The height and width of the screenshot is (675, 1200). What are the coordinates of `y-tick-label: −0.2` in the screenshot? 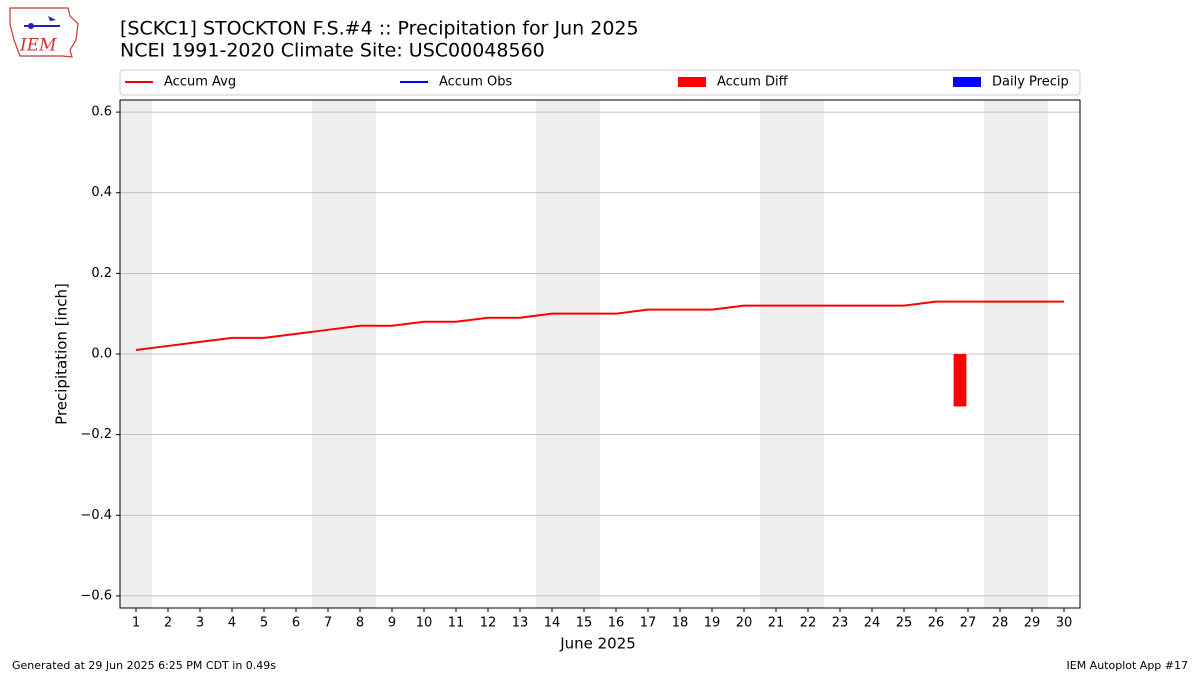 It's located at (96, 434).